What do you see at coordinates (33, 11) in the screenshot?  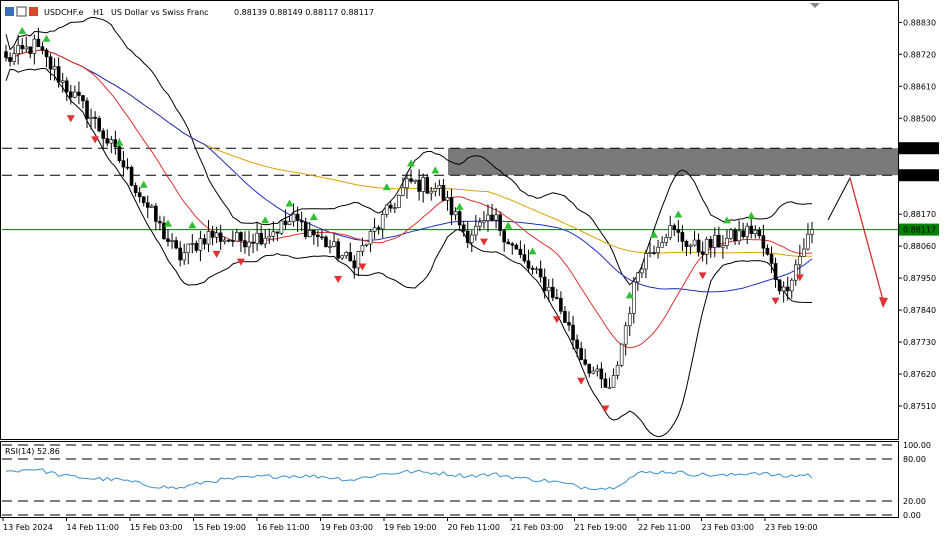 I see `chart-type-icon` at bounding box center [33, 11].